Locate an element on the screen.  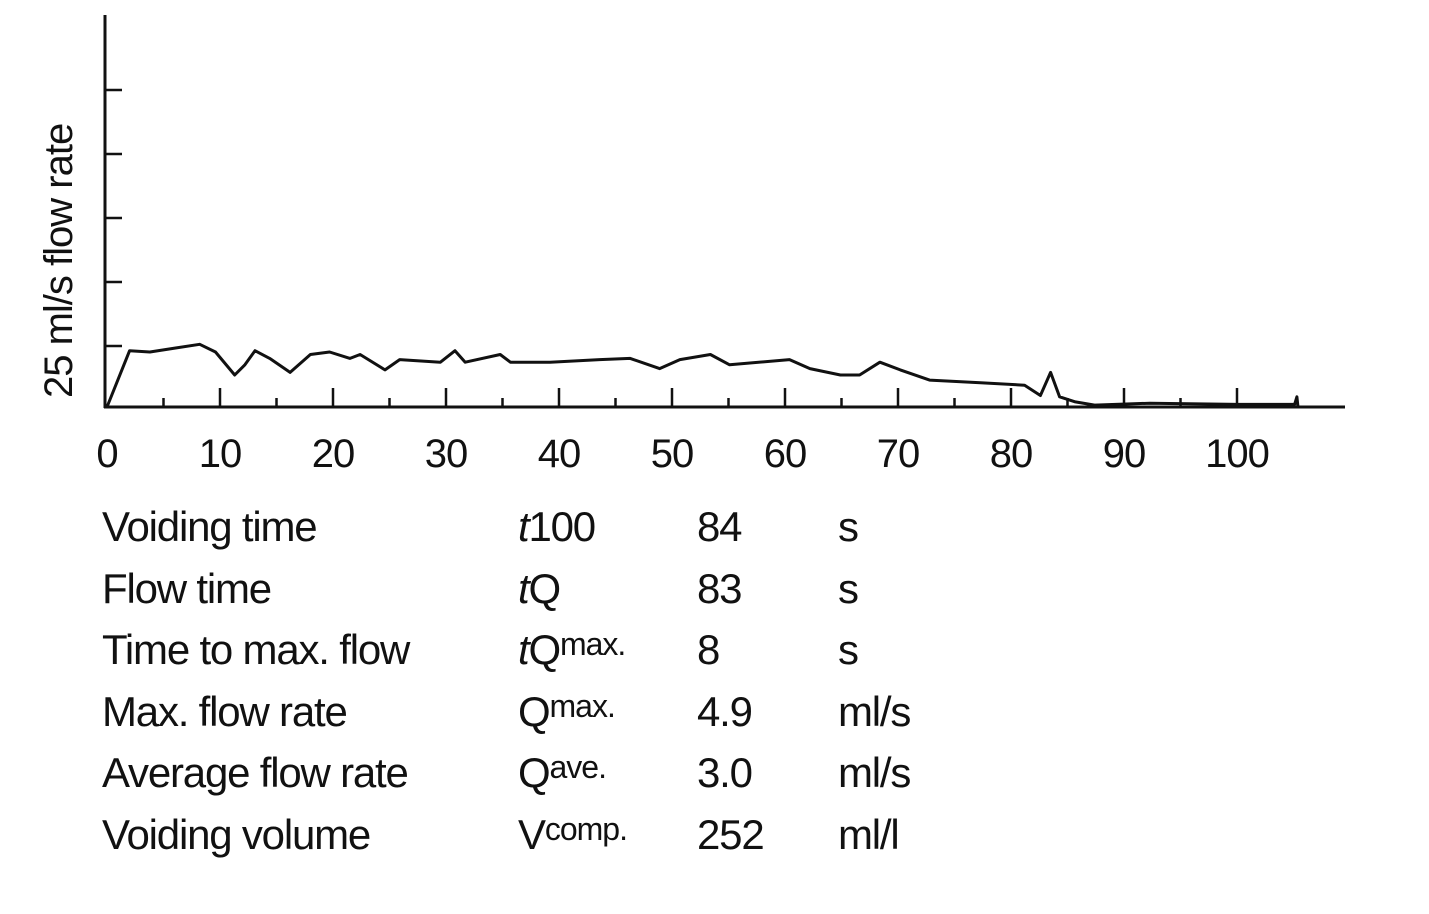
parameter-symbol: t100 is located at coordinates (557, 527).